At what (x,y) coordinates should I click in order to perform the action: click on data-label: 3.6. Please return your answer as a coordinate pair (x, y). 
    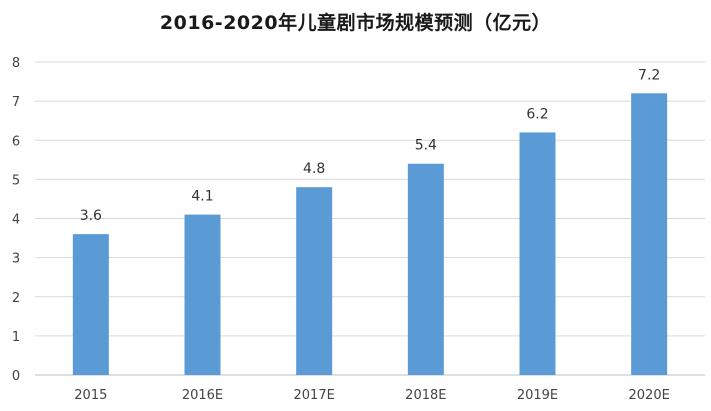
    Looking at the image, I should click on (91, 216).